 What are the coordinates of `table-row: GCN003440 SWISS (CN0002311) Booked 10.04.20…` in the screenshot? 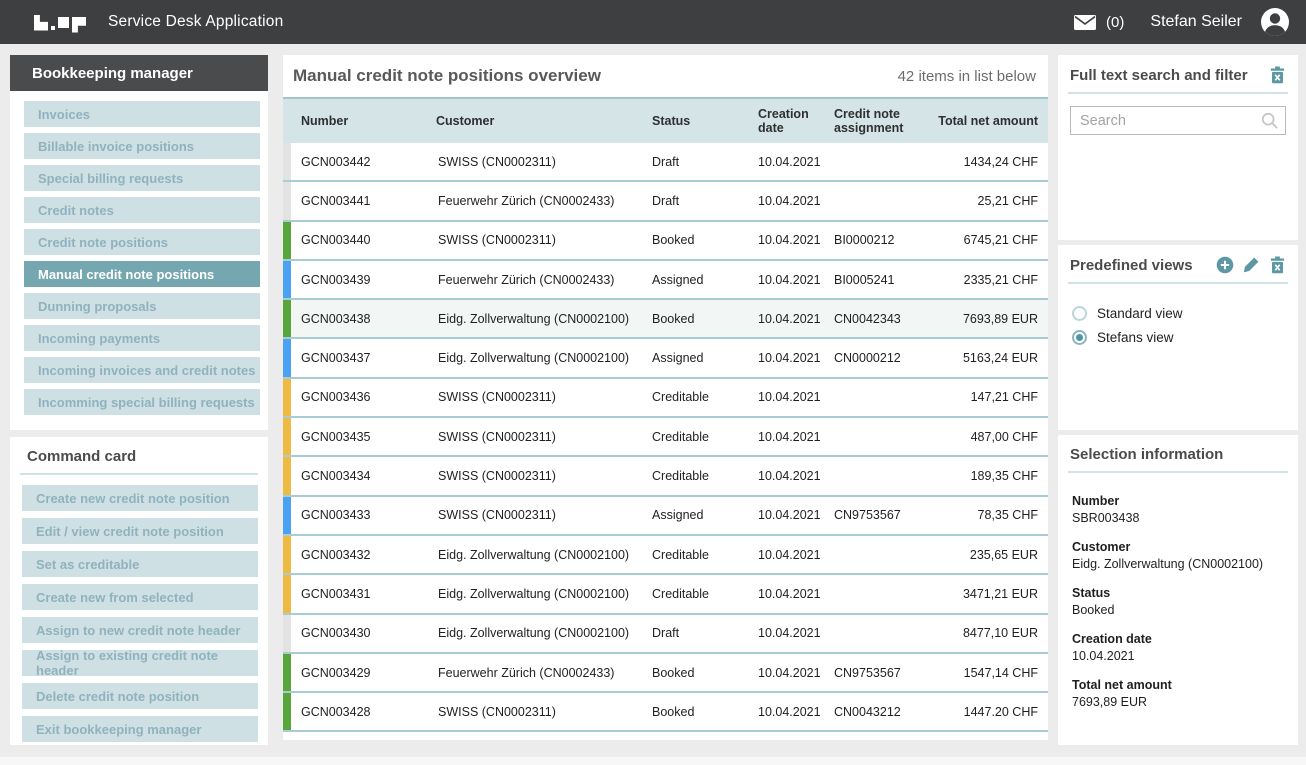 It's located at (665, 241).